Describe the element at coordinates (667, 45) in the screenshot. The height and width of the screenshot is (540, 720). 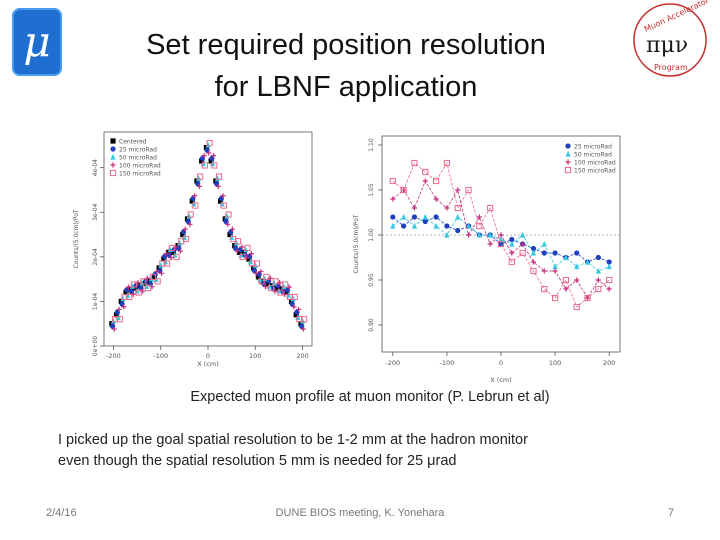
I see `logo-glyphs: πμν` at that location.